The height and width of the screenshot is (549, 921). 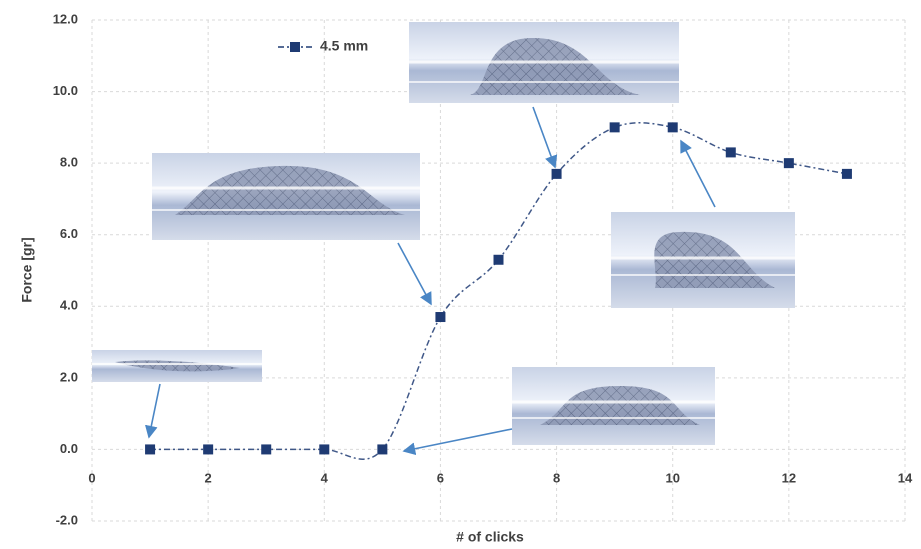 What do you see at coordinates (208, 477) in the screenshot?
I see `x-tick-label: 2` at bounding box center [208, 477].